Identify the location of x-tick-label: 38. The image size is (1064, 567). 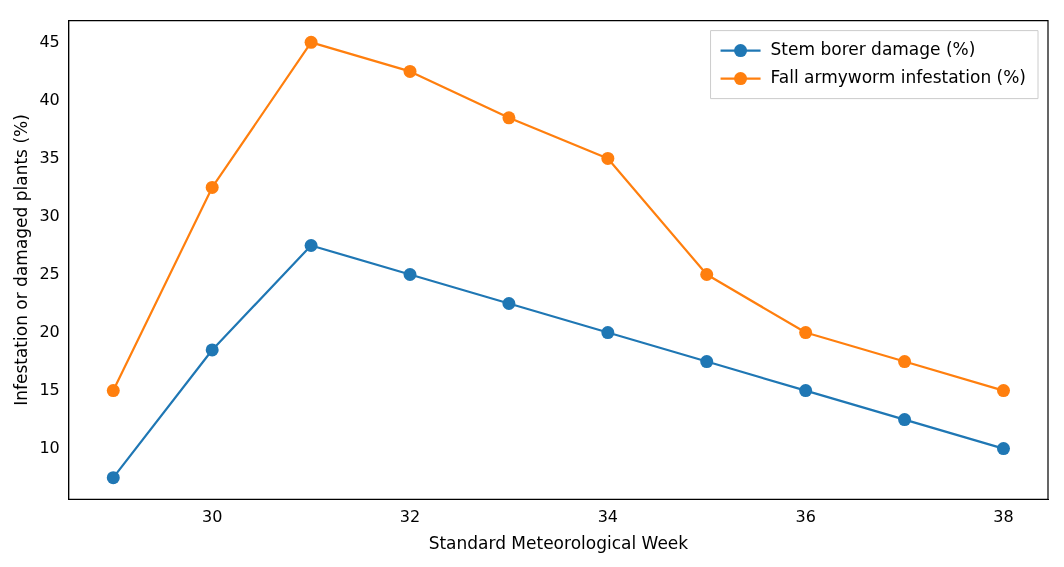
(1003, 517).